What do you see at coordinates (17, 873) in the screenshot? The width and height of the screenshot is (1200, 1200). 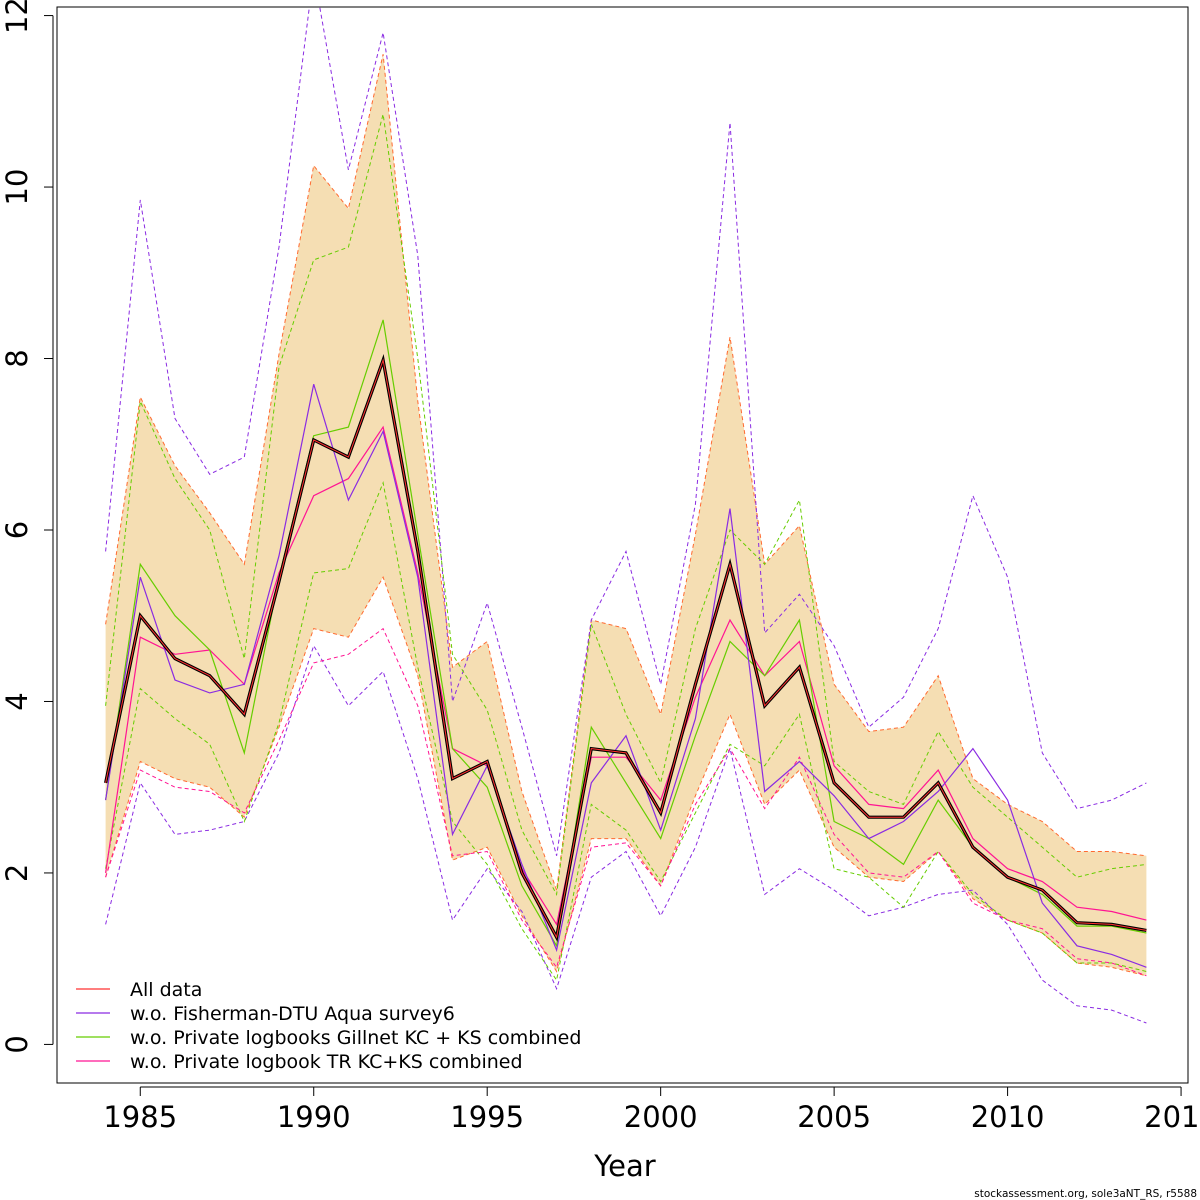 I see `y-tick-label-1: 2` at bounding box center [17, 873].